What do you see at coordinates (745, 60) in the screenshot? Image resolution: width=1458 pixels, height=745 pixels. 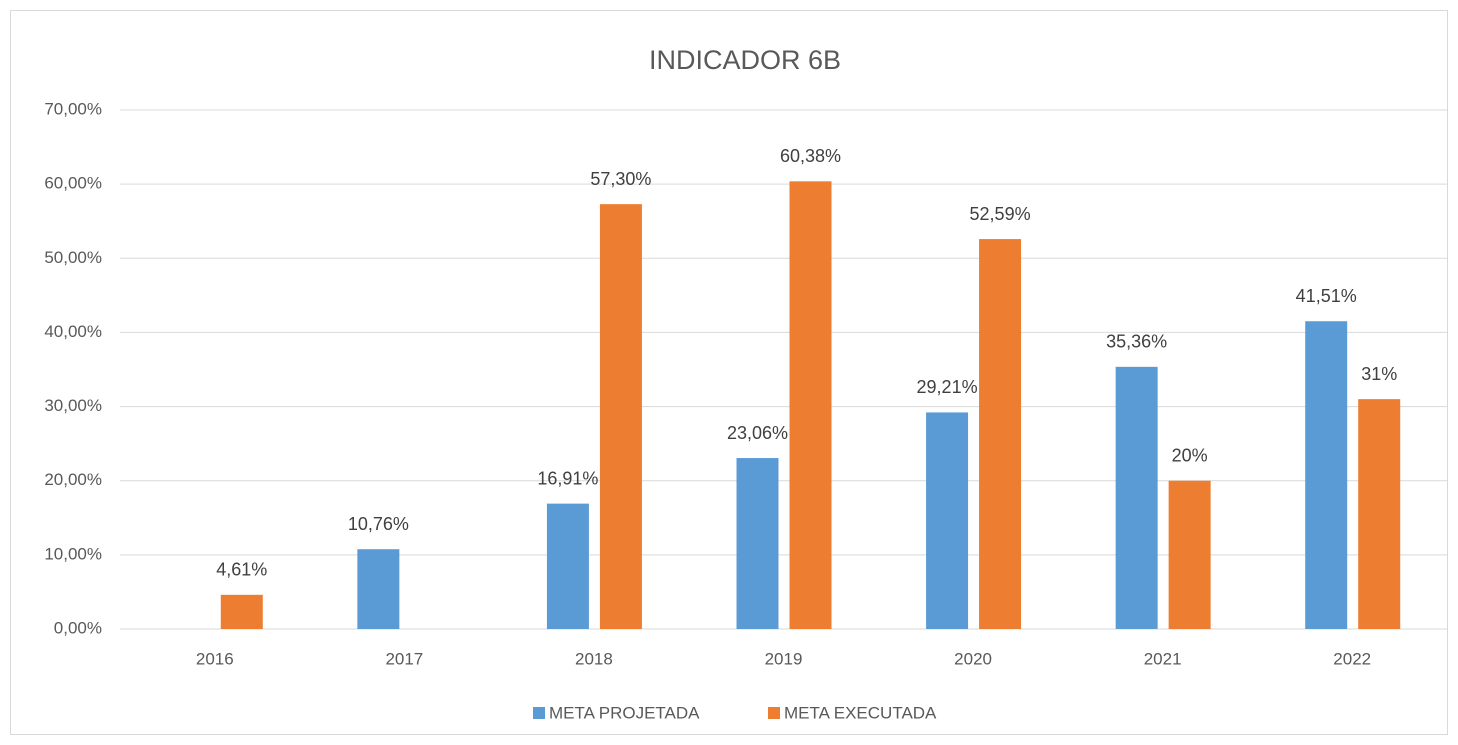 I see `chart-title: INDICADOR 6B` at bounding box center [745, 60].